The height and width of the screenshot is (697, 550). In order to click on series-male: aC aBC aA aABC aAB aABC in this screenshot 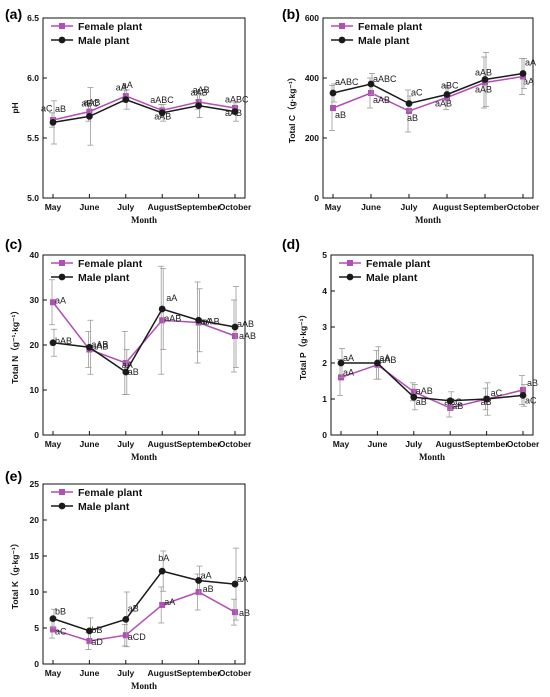, I will do `click(145, 114)`.